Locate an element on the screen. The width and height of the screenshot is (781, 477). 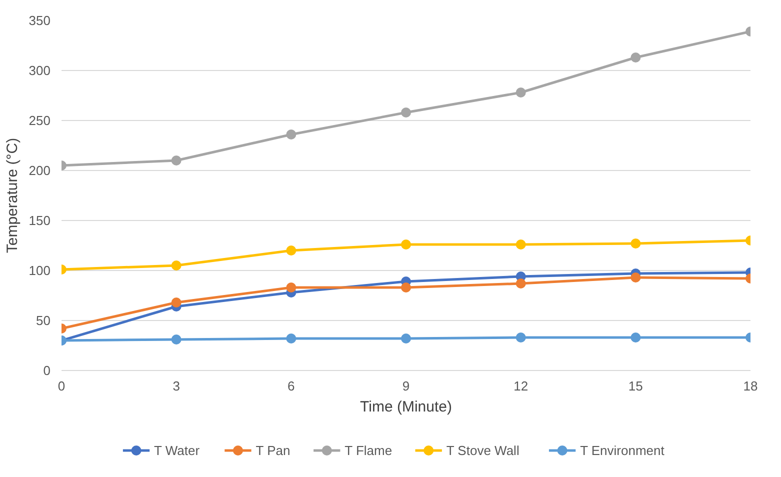
x-tick-label: 18 is located at coordinates (750, 386).